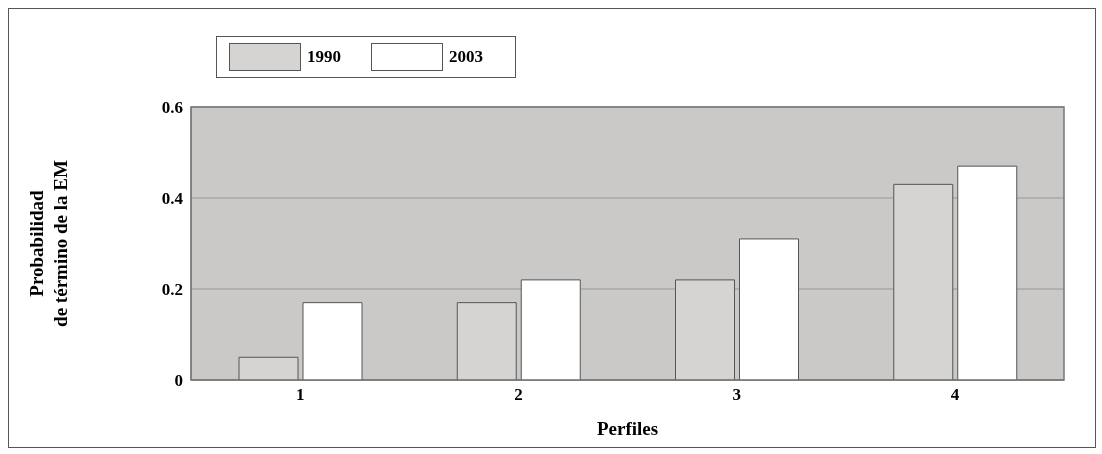  I want to click on legend-label: 2003, so click(466, 57).